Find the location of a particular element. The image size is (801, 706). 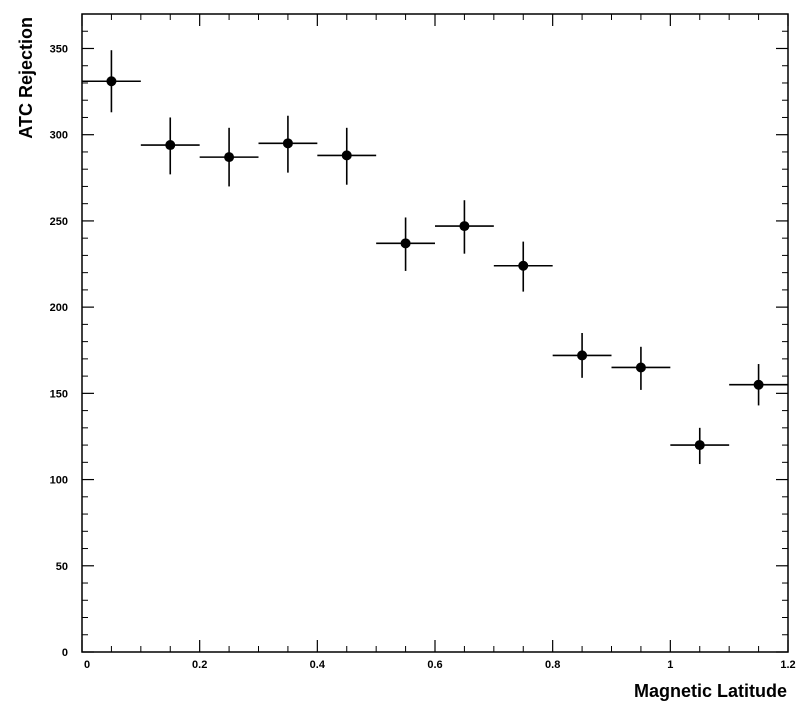

y-tick-label: 100 is located at coordinates (59, 481).